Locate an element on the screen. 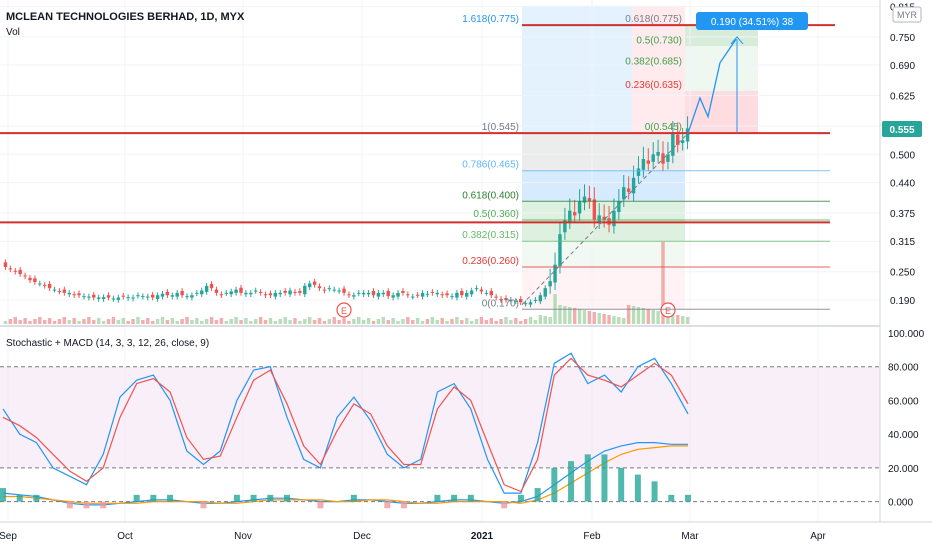 The height and width of the screenshot is (555, 932). earnings-marker is located at coordinates (344, 310).